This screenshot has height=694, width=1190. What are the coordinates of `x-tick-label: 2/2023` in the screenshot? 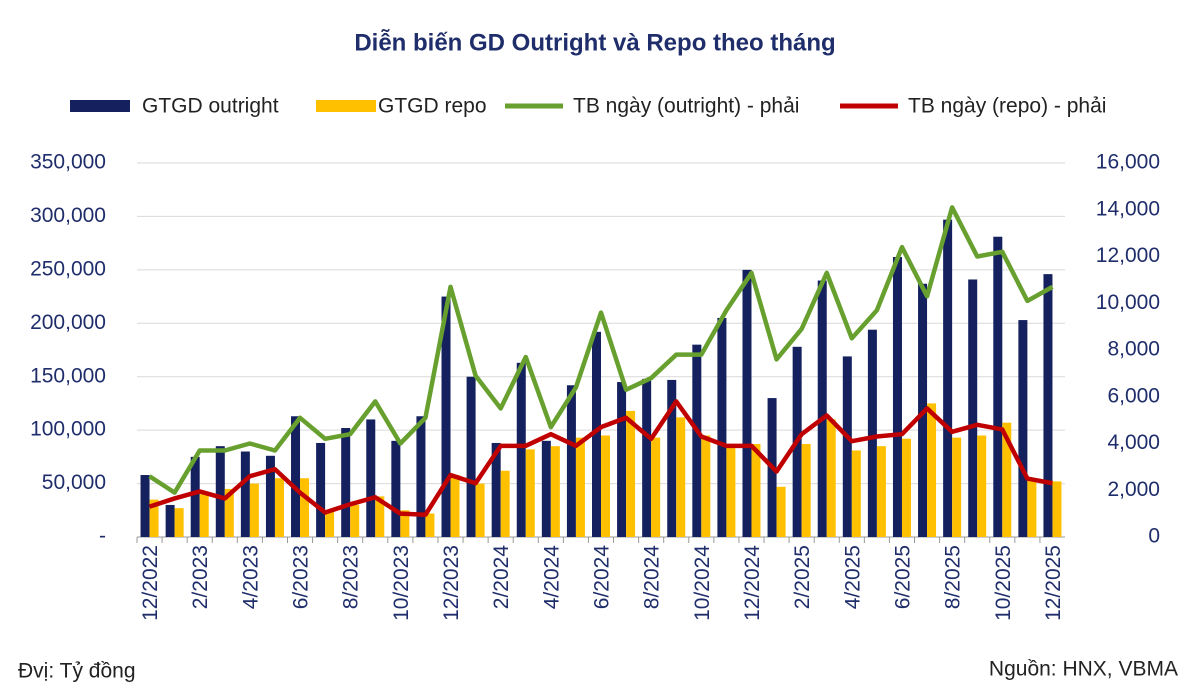 It's located at (200, 577).